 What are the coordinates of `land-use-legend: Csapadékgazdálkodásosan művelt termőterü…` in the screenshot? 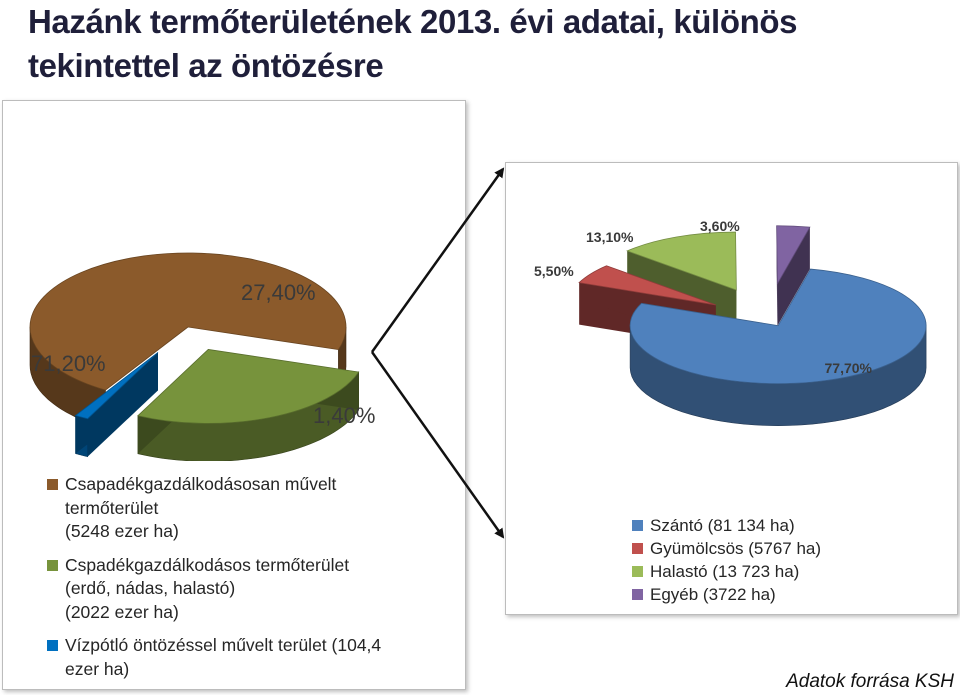 It's located at (252, 581).